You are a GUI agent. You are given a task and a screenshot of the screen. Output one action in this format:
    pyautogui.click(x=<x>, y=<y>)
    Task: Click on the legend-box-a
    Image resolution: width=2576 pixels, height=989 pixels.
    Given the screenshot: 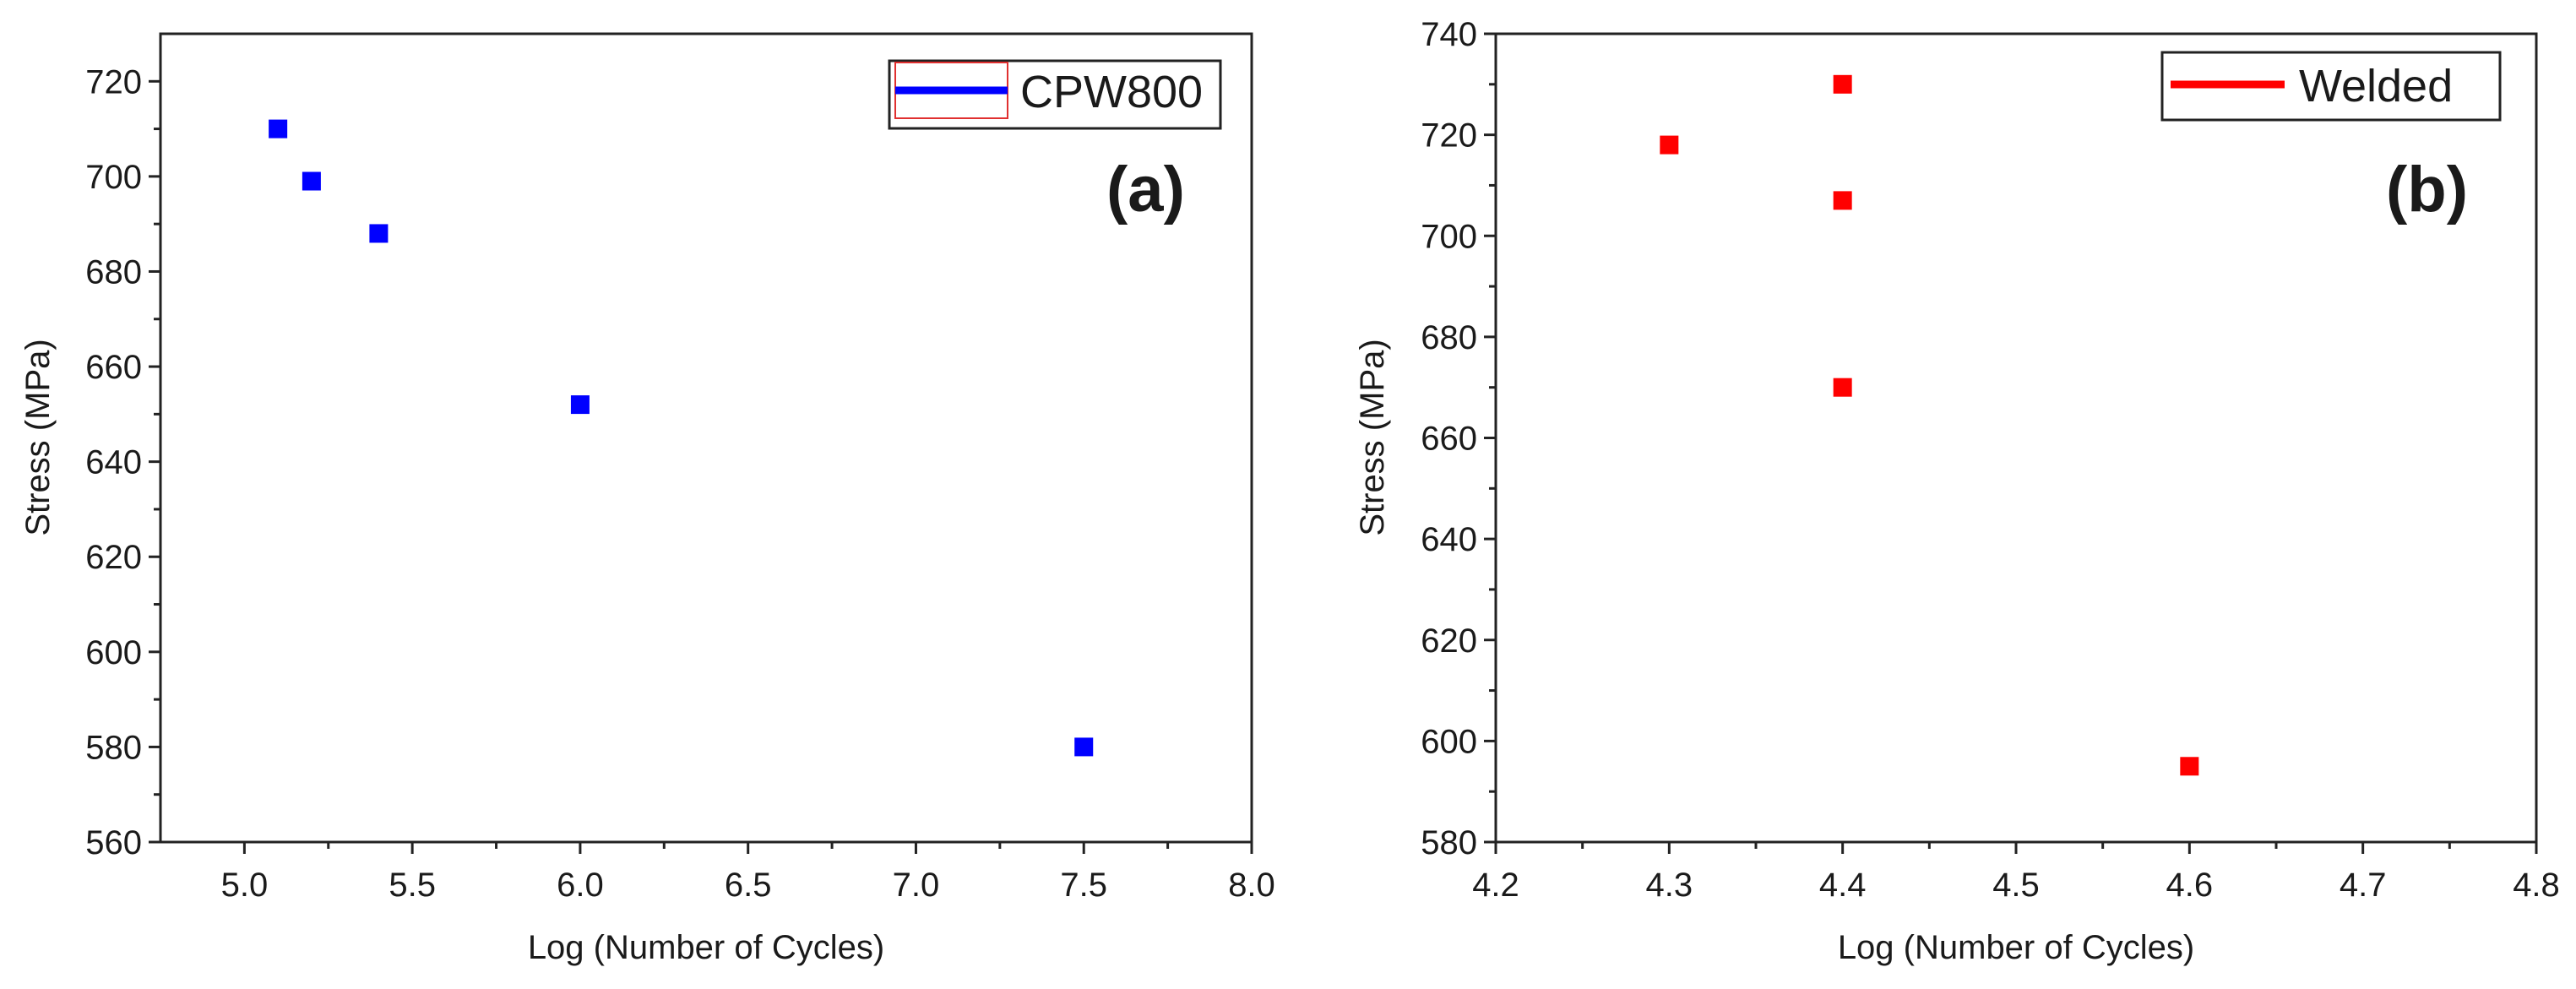 What is the action you would take?
    pyautogui.click(x=1055, y=94)
    